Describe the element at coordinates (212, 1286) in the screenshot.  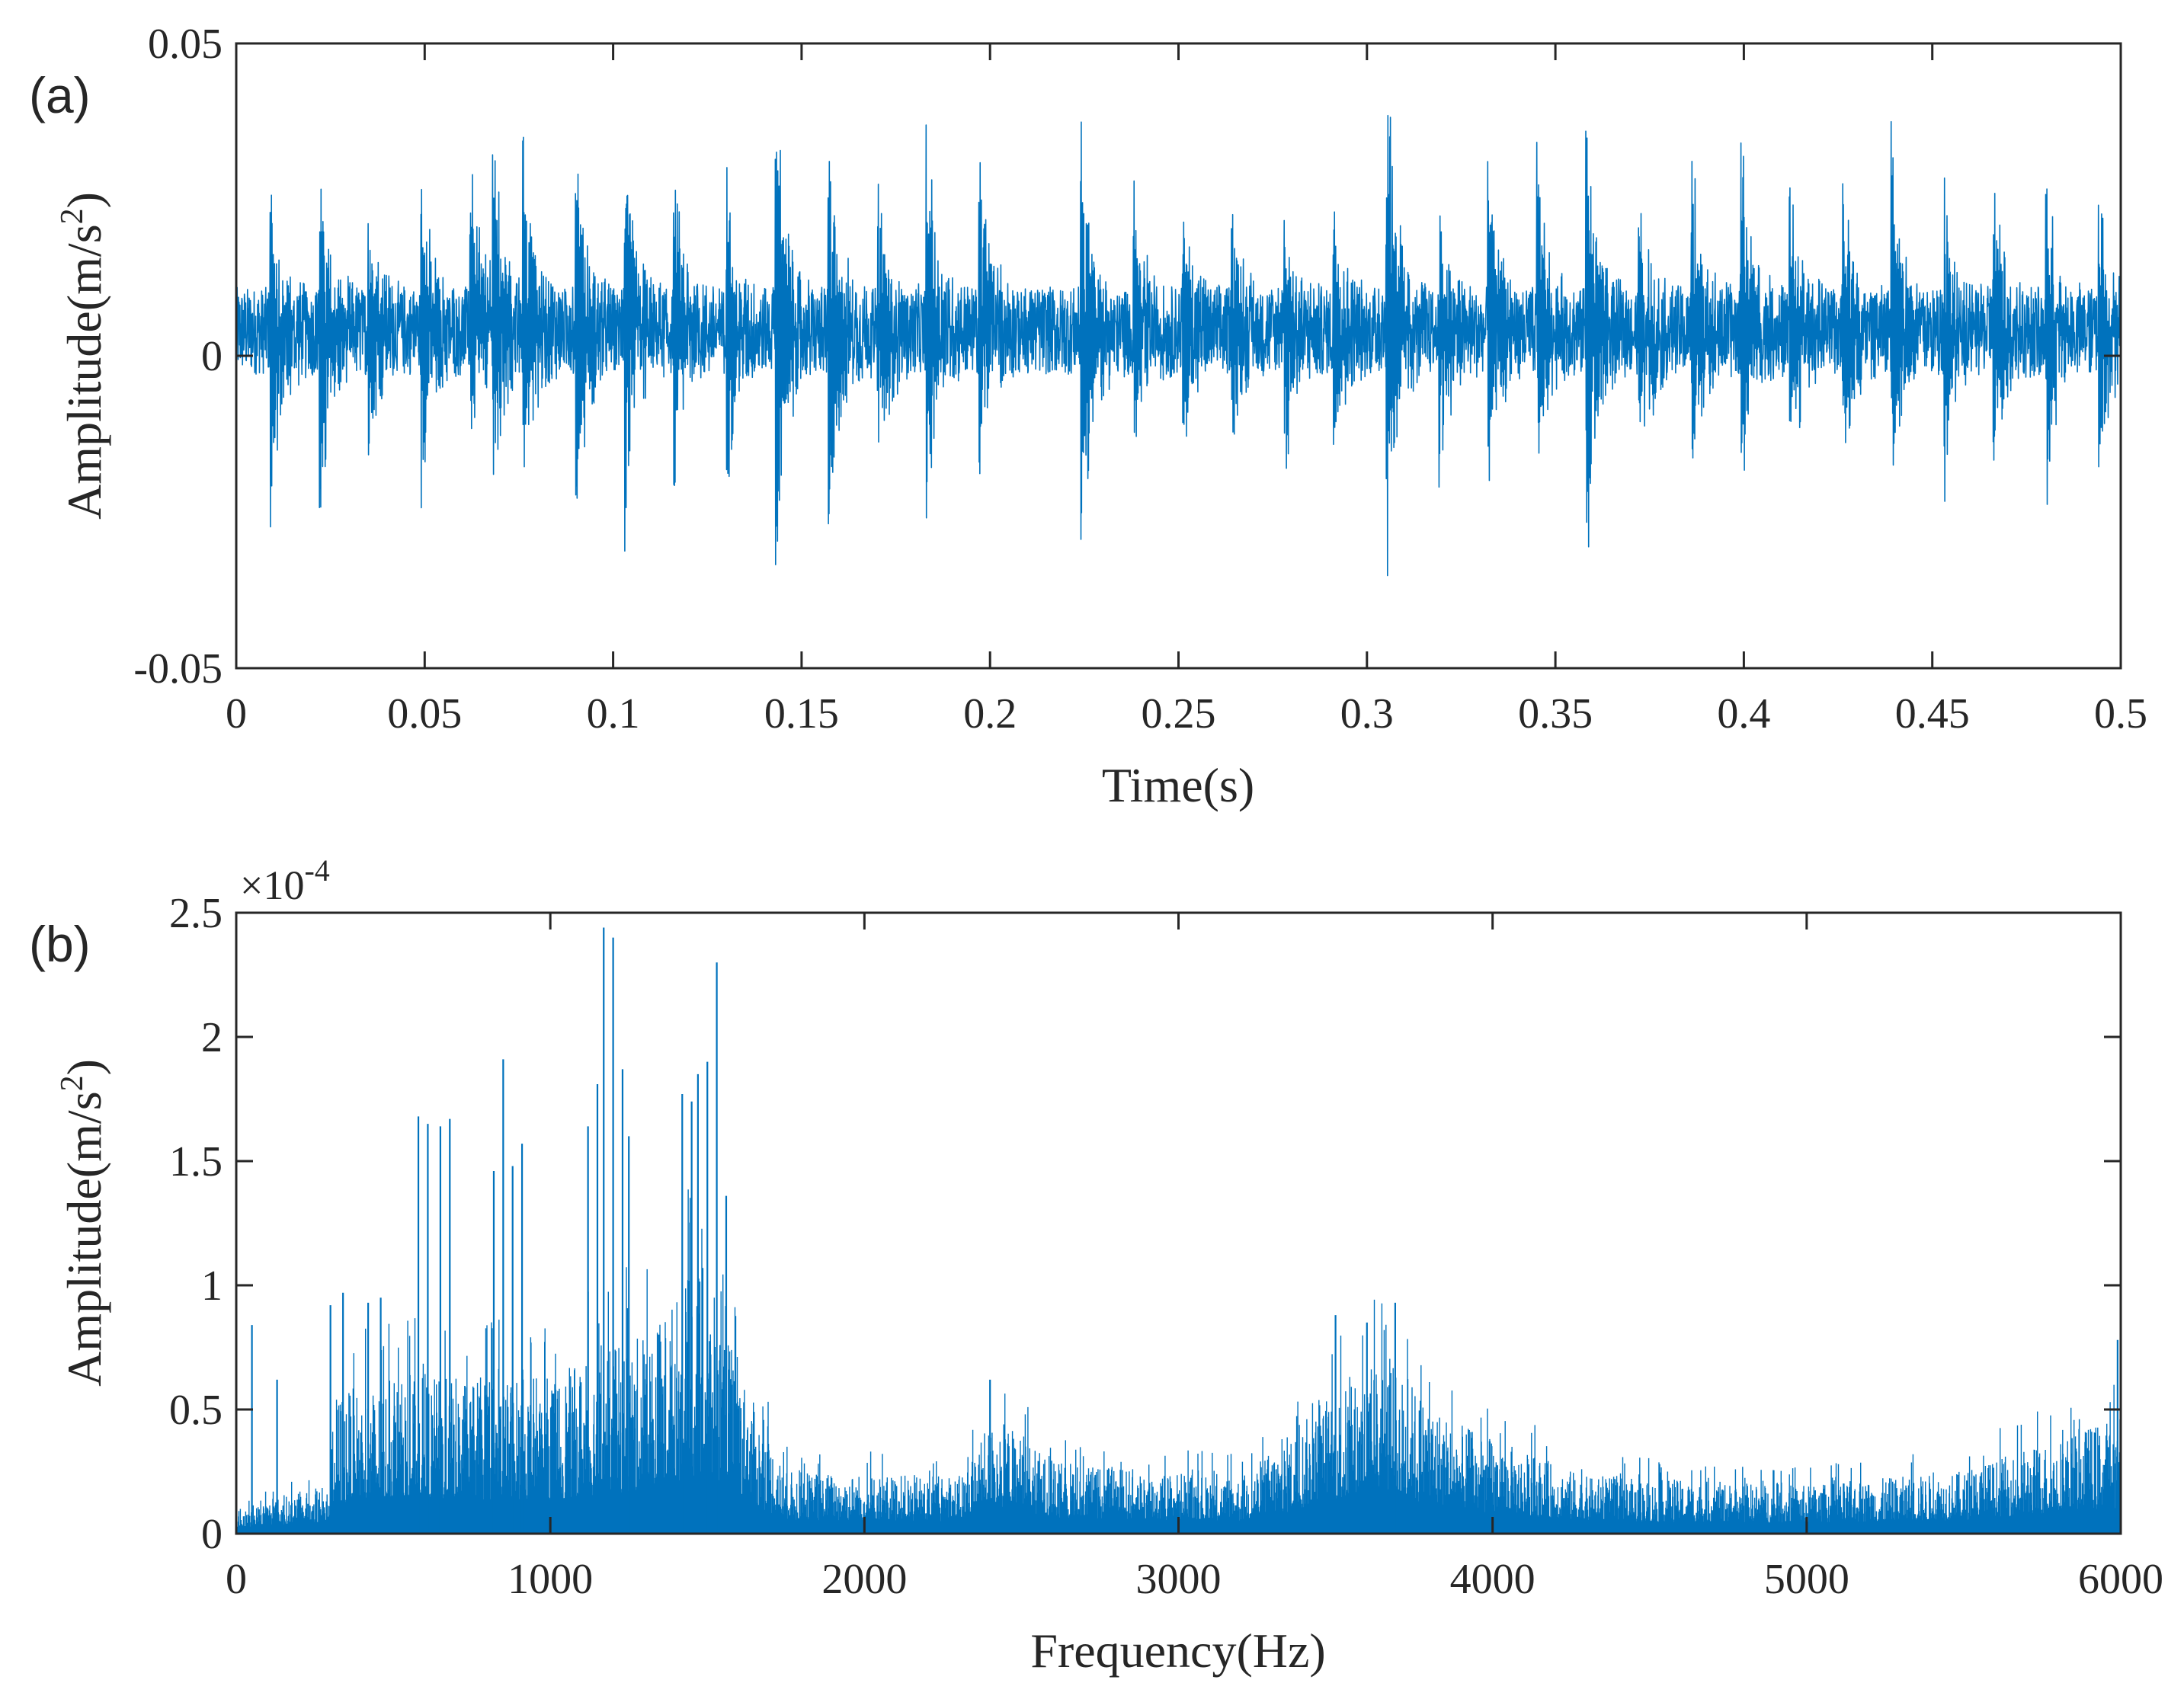
I see `y-tick-label: 1` at that location.